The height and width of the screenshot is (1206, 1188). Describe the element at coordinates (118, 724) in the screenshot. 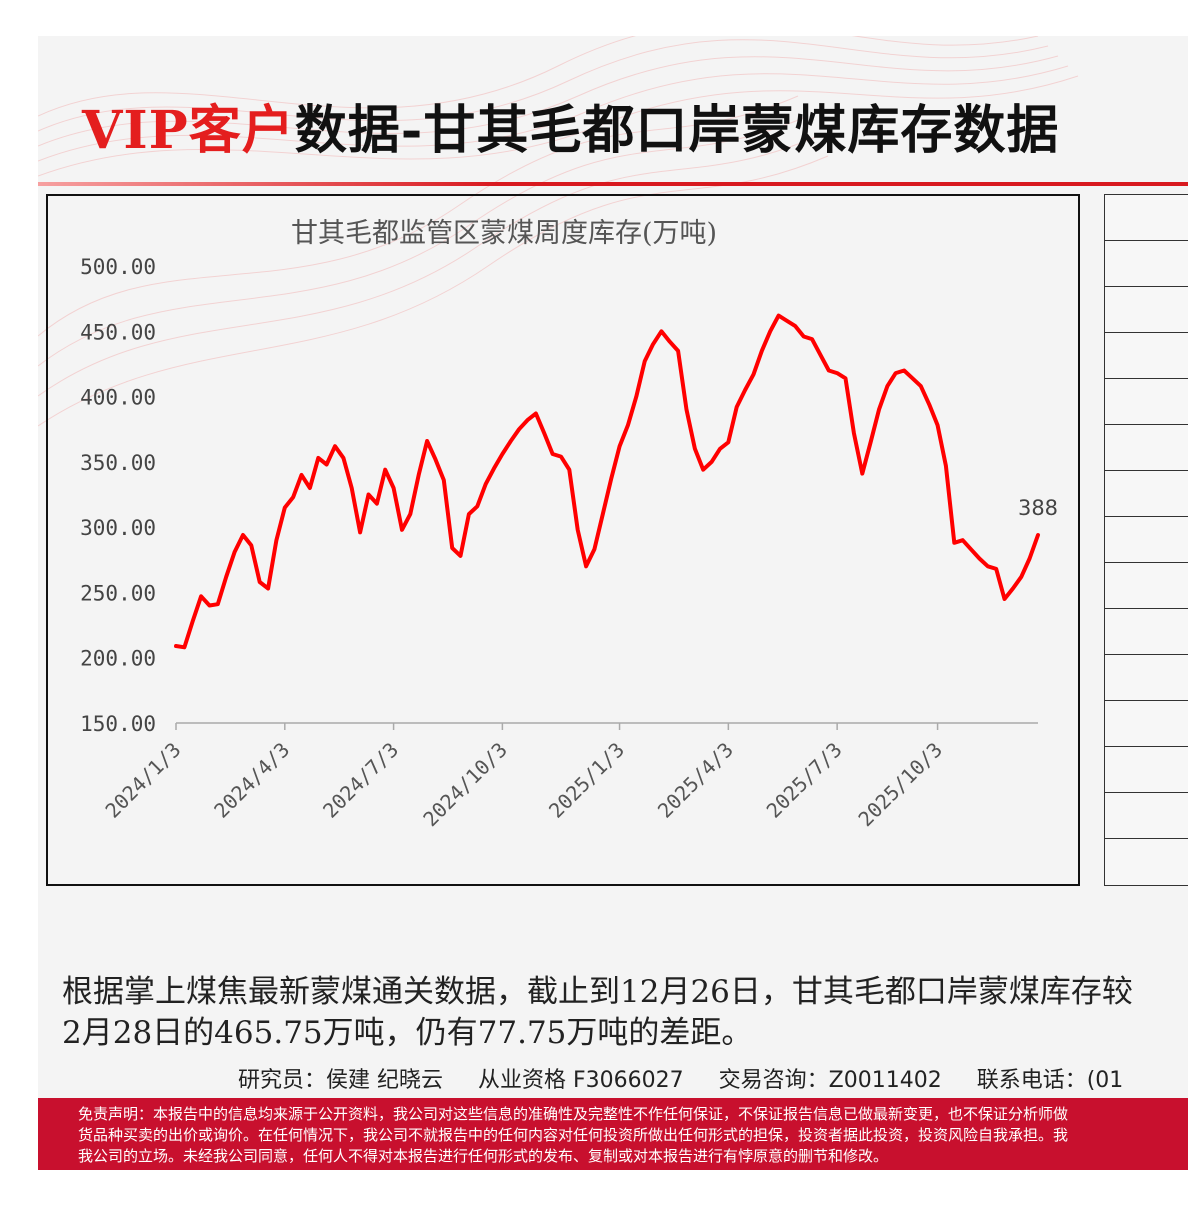

I see `y-tick-label: 150.00` at that location.